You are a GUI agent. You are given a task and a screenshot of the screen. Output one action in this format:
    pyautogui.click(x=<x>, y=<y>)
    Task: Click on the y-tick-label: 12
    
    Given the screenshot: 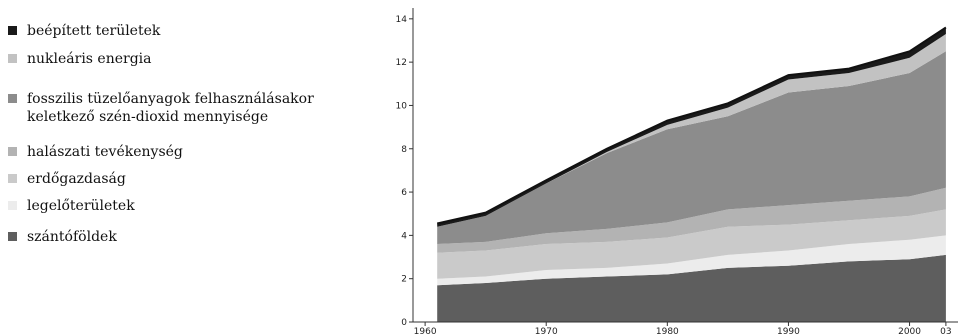 What is the action you would take?
    pyautogui.click(x=401, y=63)
    